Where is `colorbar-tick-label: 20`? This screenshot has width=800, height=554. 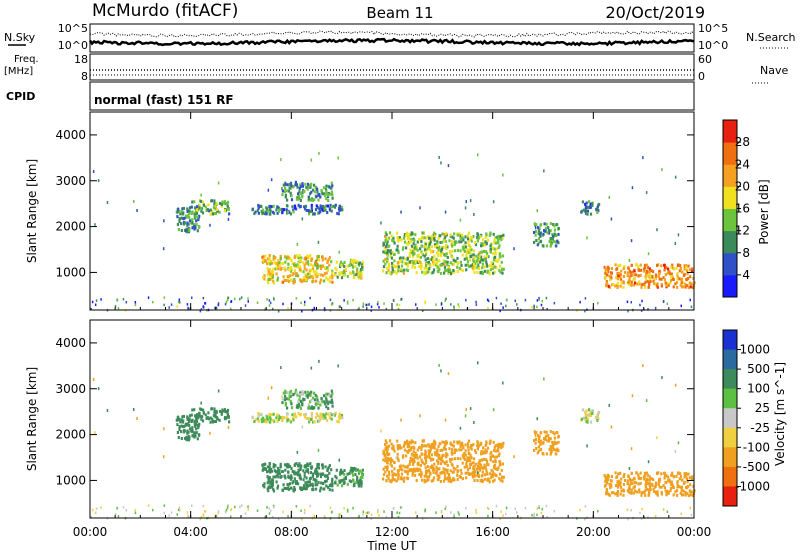 colorbar-tick-label: 20 is located at coordinates (742, 186).